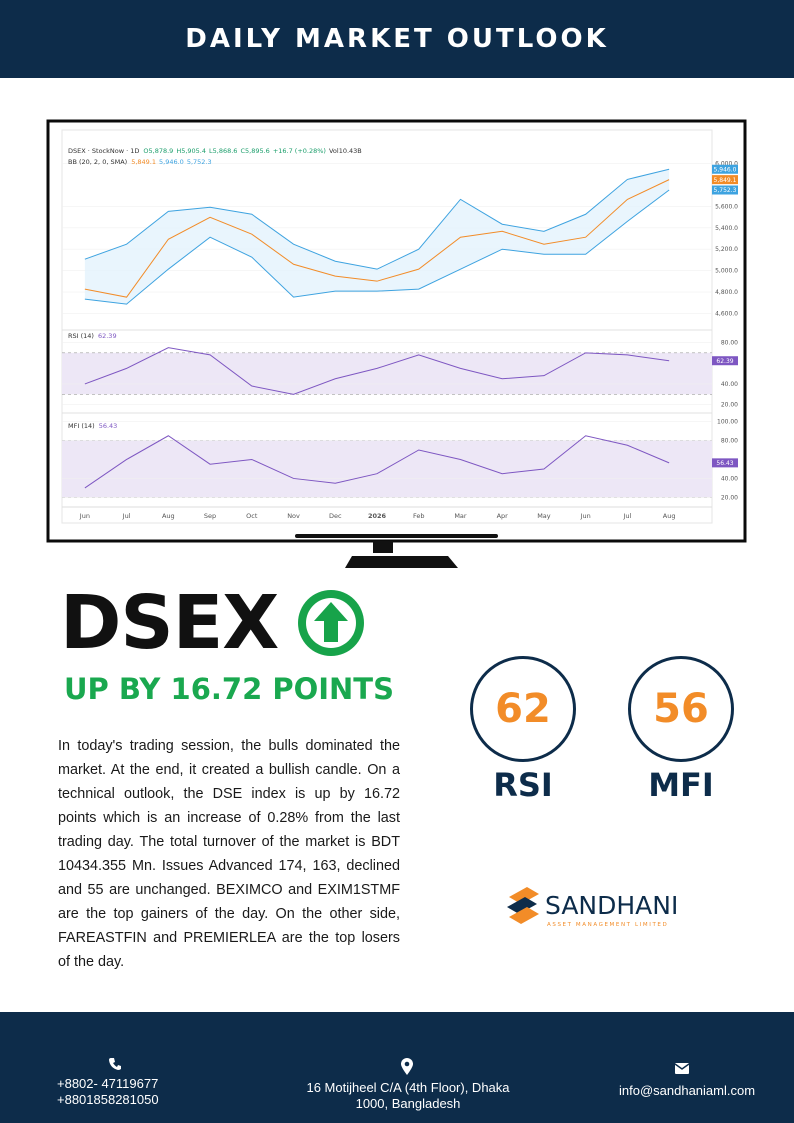  Describe the element at coordinates (254, 151) in the screenshot. I see `ohlc: C5,895.6` at that location.